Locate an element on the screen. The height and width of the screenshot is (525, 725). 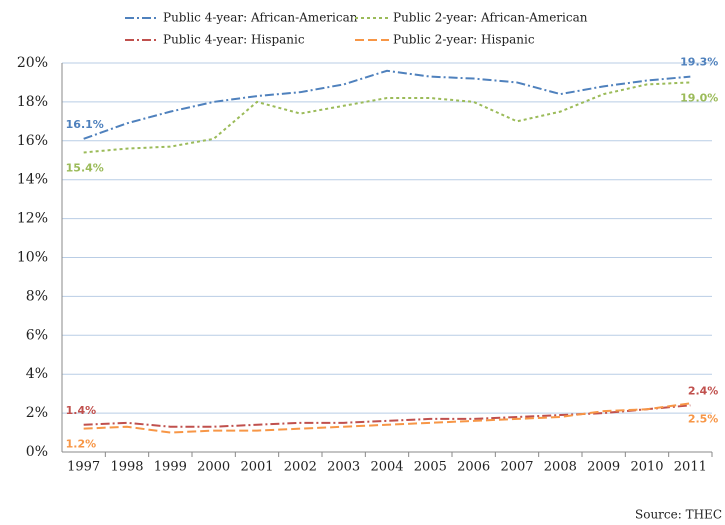
x-tick-label: 2009 is located at coordinates (603, 467).